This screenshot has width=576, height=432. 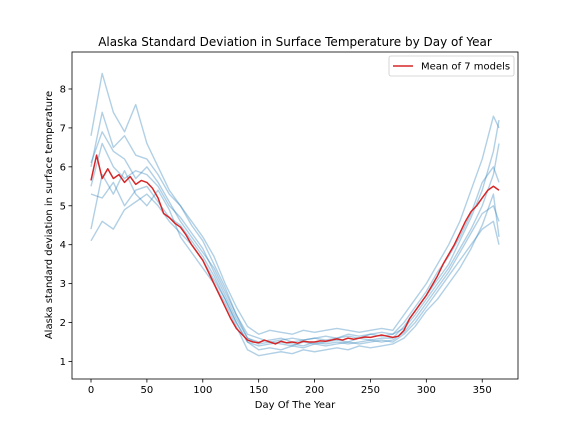 What do you see at coordinates (91, 390) in the screenshot?
I see `x-tick-label: 0` at bounding box center [91, 390].